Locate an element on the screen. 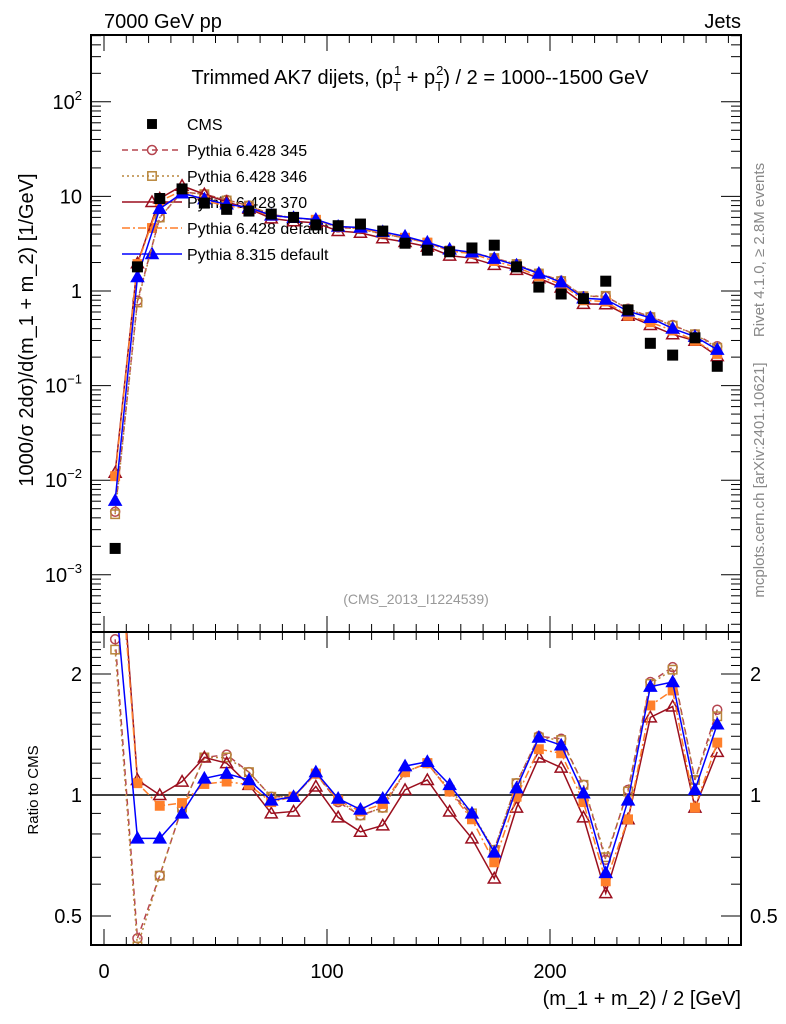  x-tick-label: 200 is located at coordinates (549, 972).